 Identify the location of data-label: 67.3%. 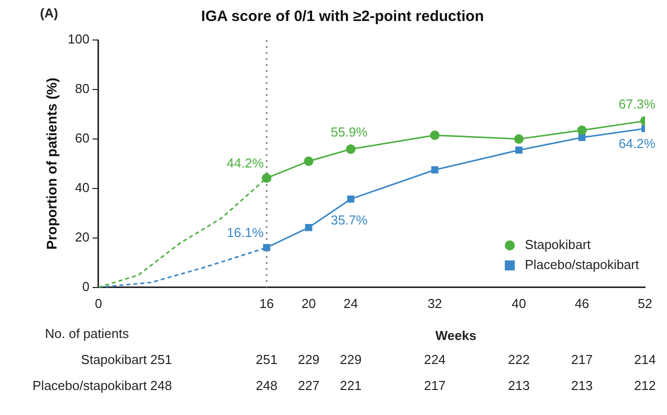
(637, 104).